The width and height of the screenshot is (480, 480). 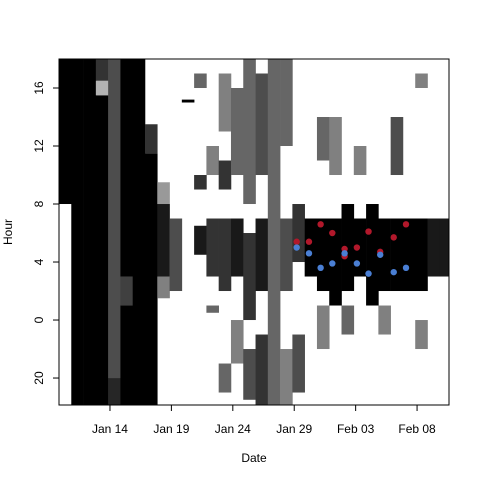 I want to click on x-tick-label: Jan 19, so click(x=171, y=429).